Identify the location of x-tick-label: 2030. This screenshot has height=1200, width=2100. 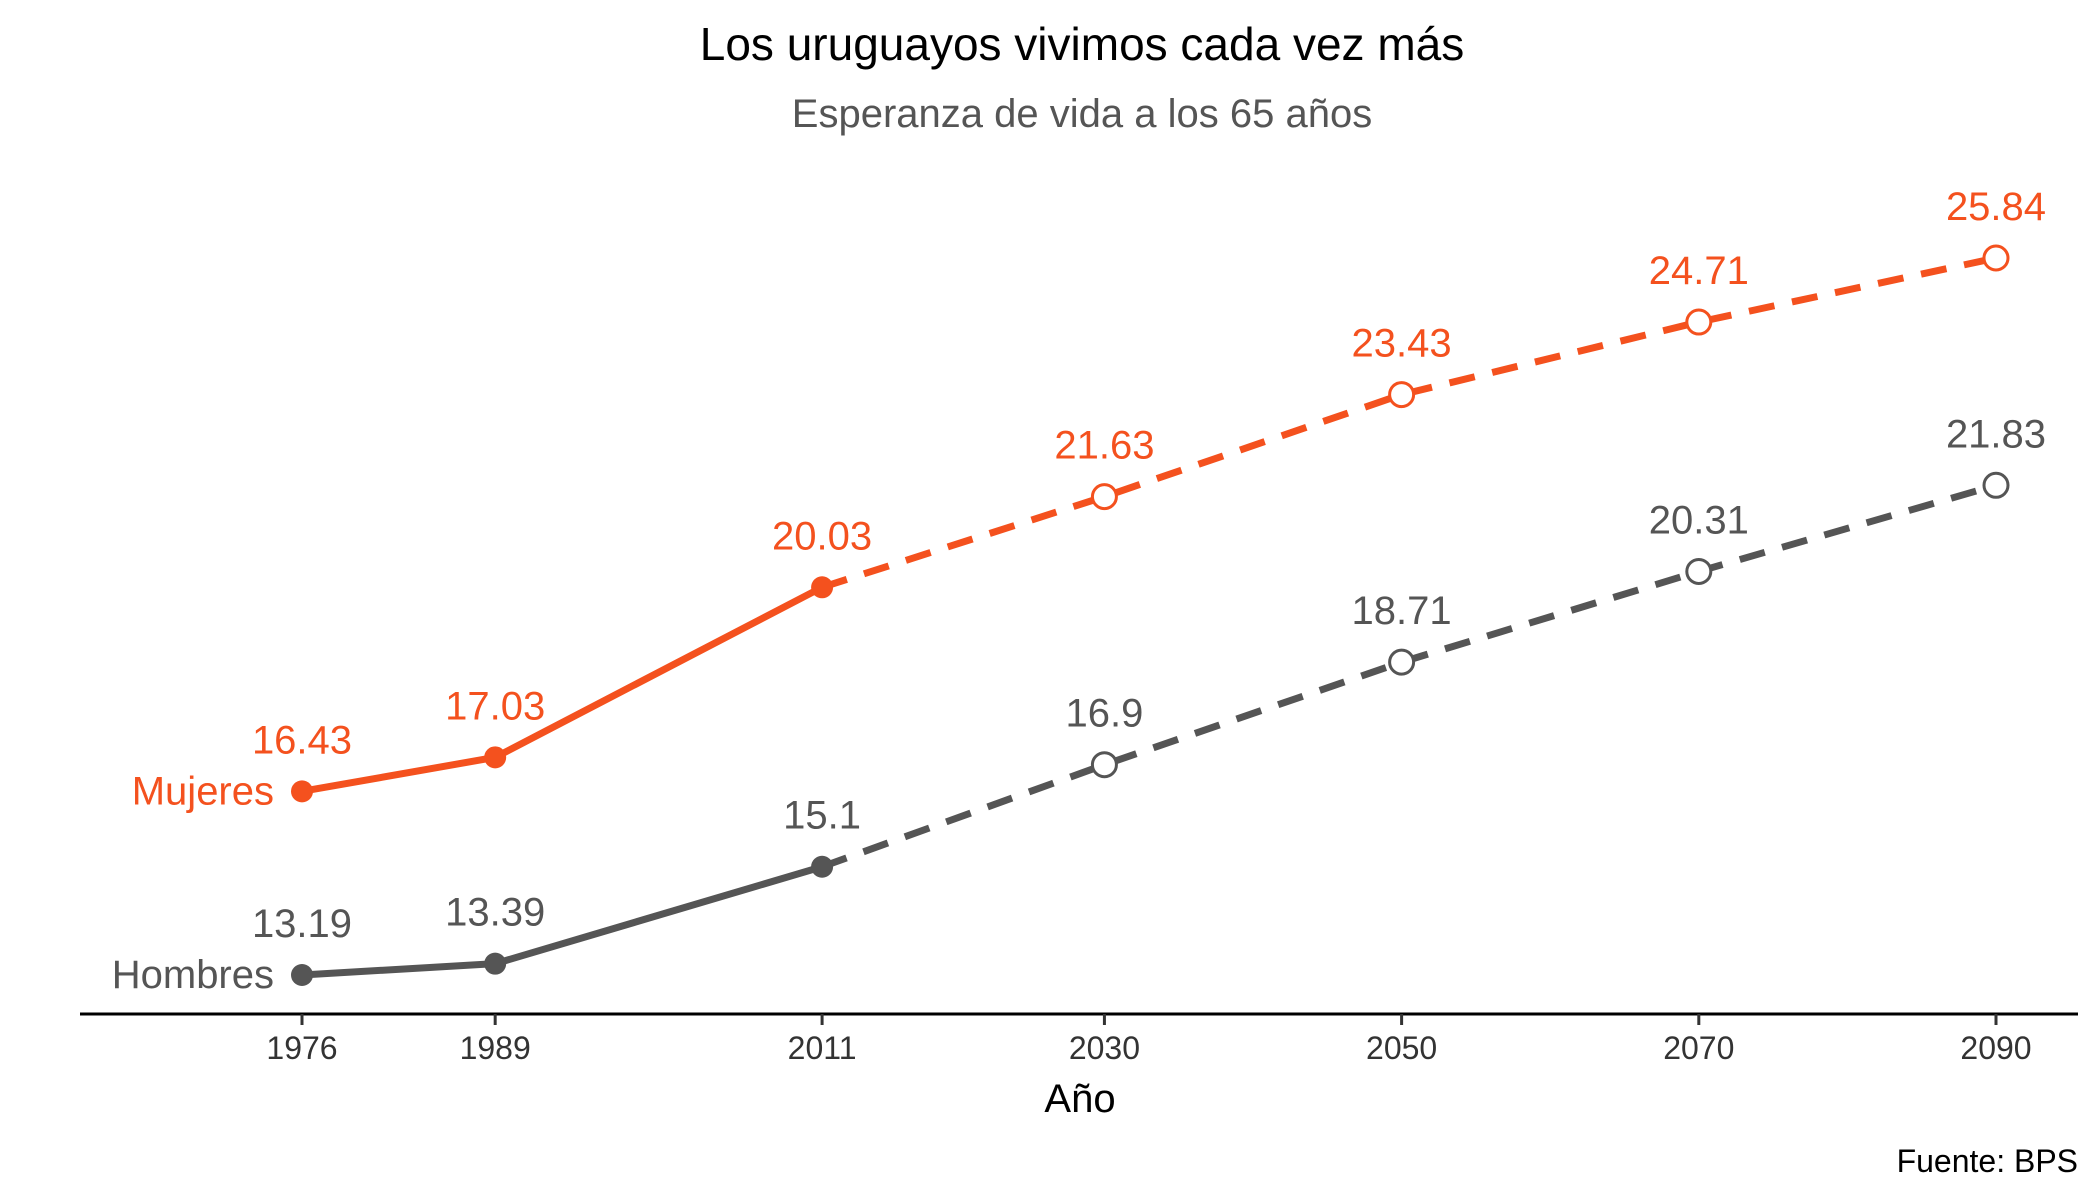
(1104, 1048).